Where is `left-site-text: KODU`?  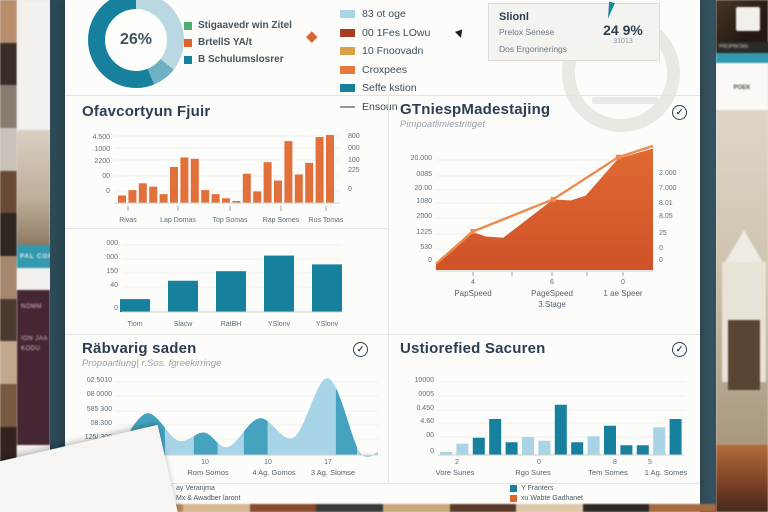 left-site-text: KODU is located at coordinates (31, 349).